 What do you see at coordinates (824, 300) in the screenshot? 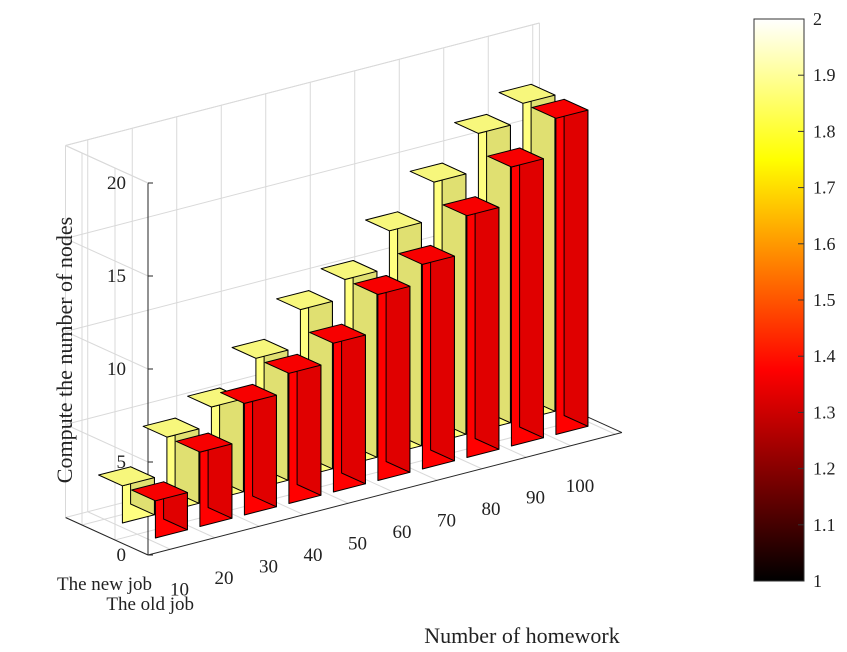
I see `colorbar-tick-label: 1.5` at bounding box center [824, 300].